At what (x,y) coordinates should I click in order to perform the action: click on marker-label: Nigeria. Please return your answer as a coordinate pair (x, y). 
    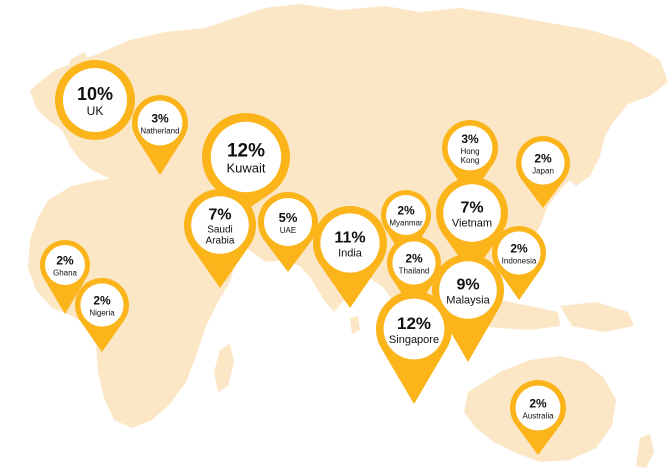
    Looking at the image, I should click on (102, 313).